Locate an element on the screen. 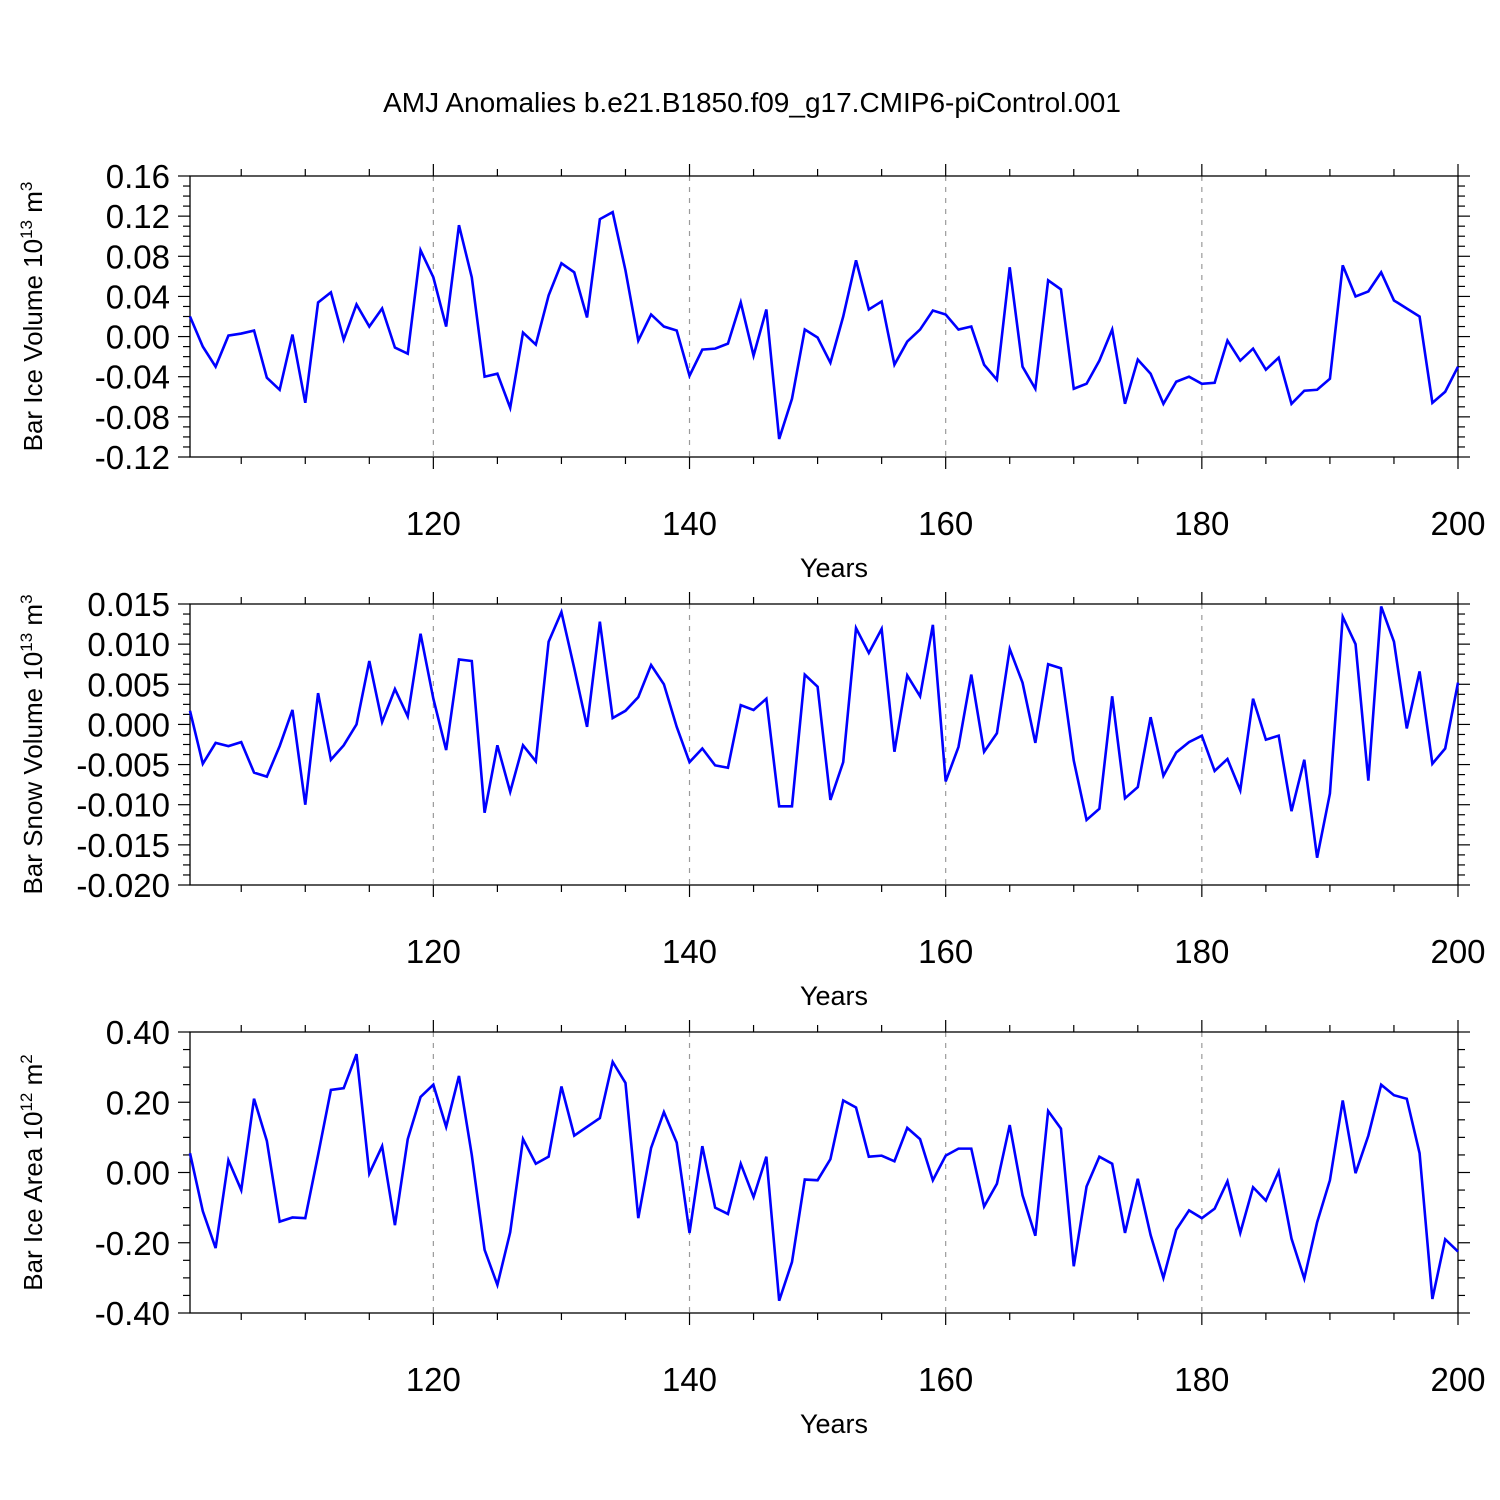 The width and height of the screenshot is (1500, 1500). y-tick-label: -0.04 is located at coordinates (132, 377).